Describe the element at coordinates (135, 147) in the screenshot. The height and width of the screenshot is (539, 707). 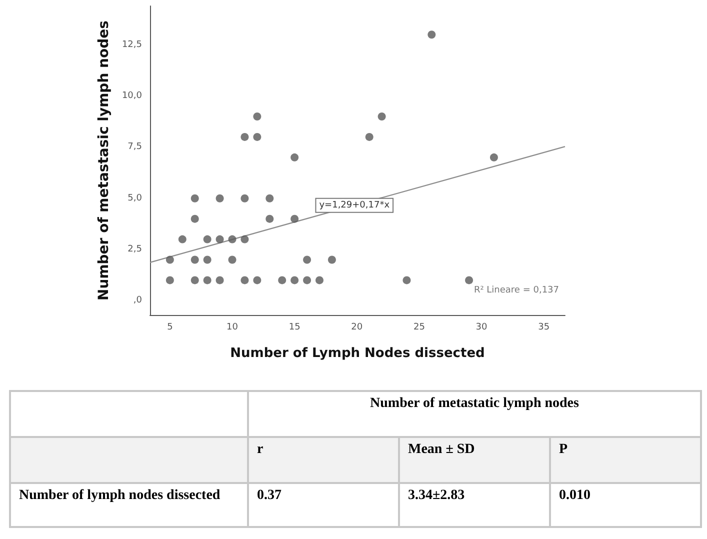
I see `y-tick-label: 7,5` at that location.